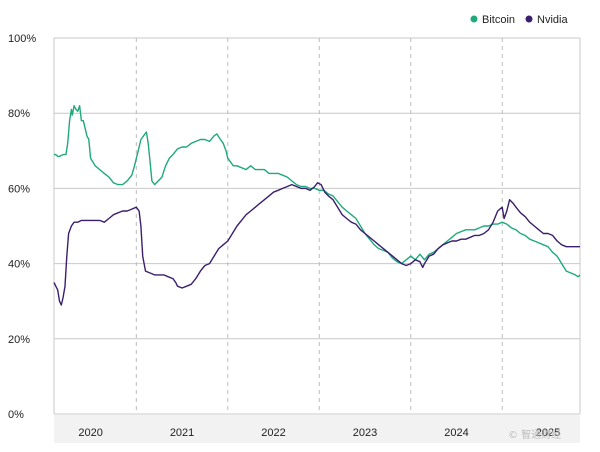 The image size is (600, 452). Describe the element at coordinates (90, 433) in the screenshot. I see `x-tick-label: 2020` at that location.